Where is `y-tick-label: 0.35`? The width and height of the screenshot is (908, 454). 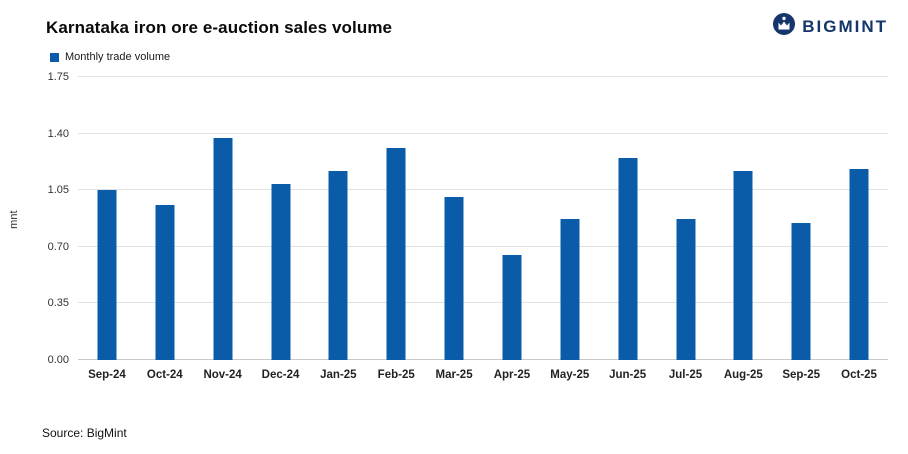
y-tick-label: 0.35 is located at coordinates (58, 303).